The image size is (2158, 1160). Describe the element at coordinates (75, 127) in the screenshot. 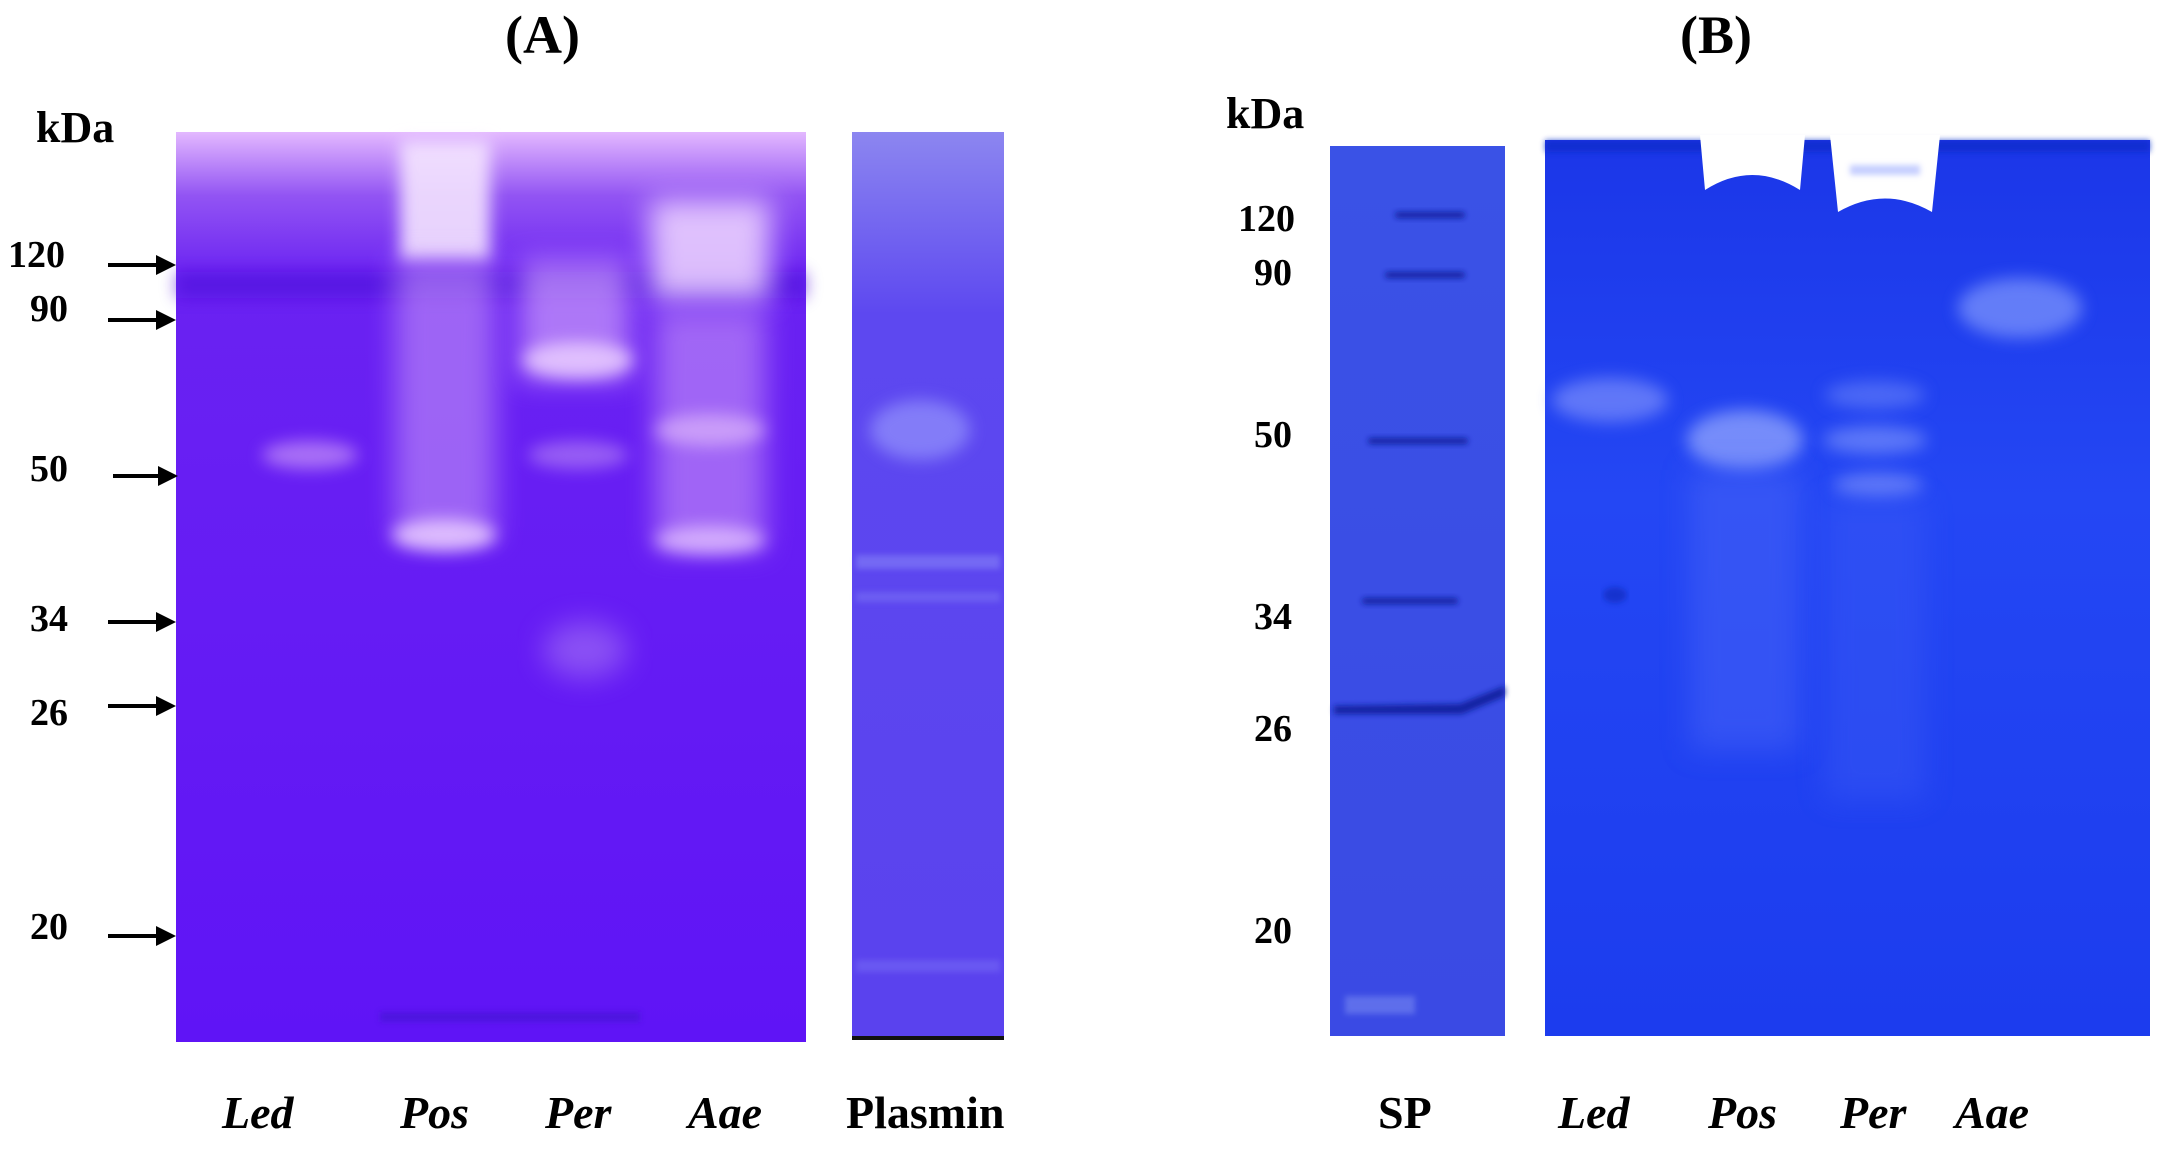

I see `panel-a-kda-label: kDa` at that location.